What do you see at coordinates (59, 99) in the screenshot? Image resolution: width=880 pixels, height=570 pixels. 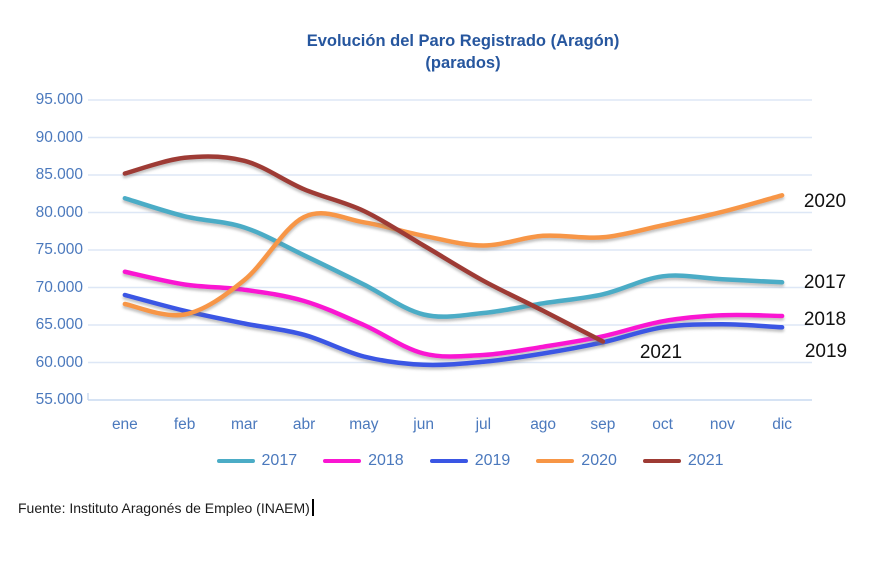 I see `y-tick-label: 95.000` at bounding box center [59, 99].